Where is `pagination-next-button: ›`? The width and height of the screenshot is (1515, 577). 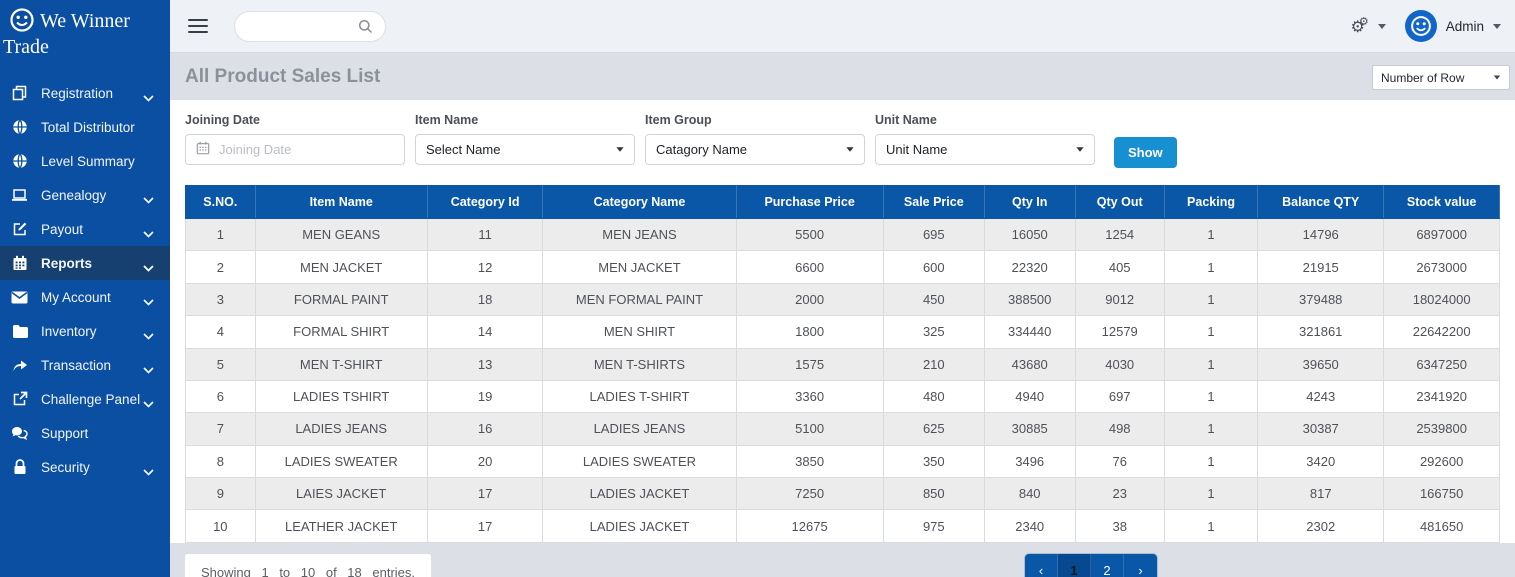
pagination-next-button: › is located at coordinates (1140, 565).